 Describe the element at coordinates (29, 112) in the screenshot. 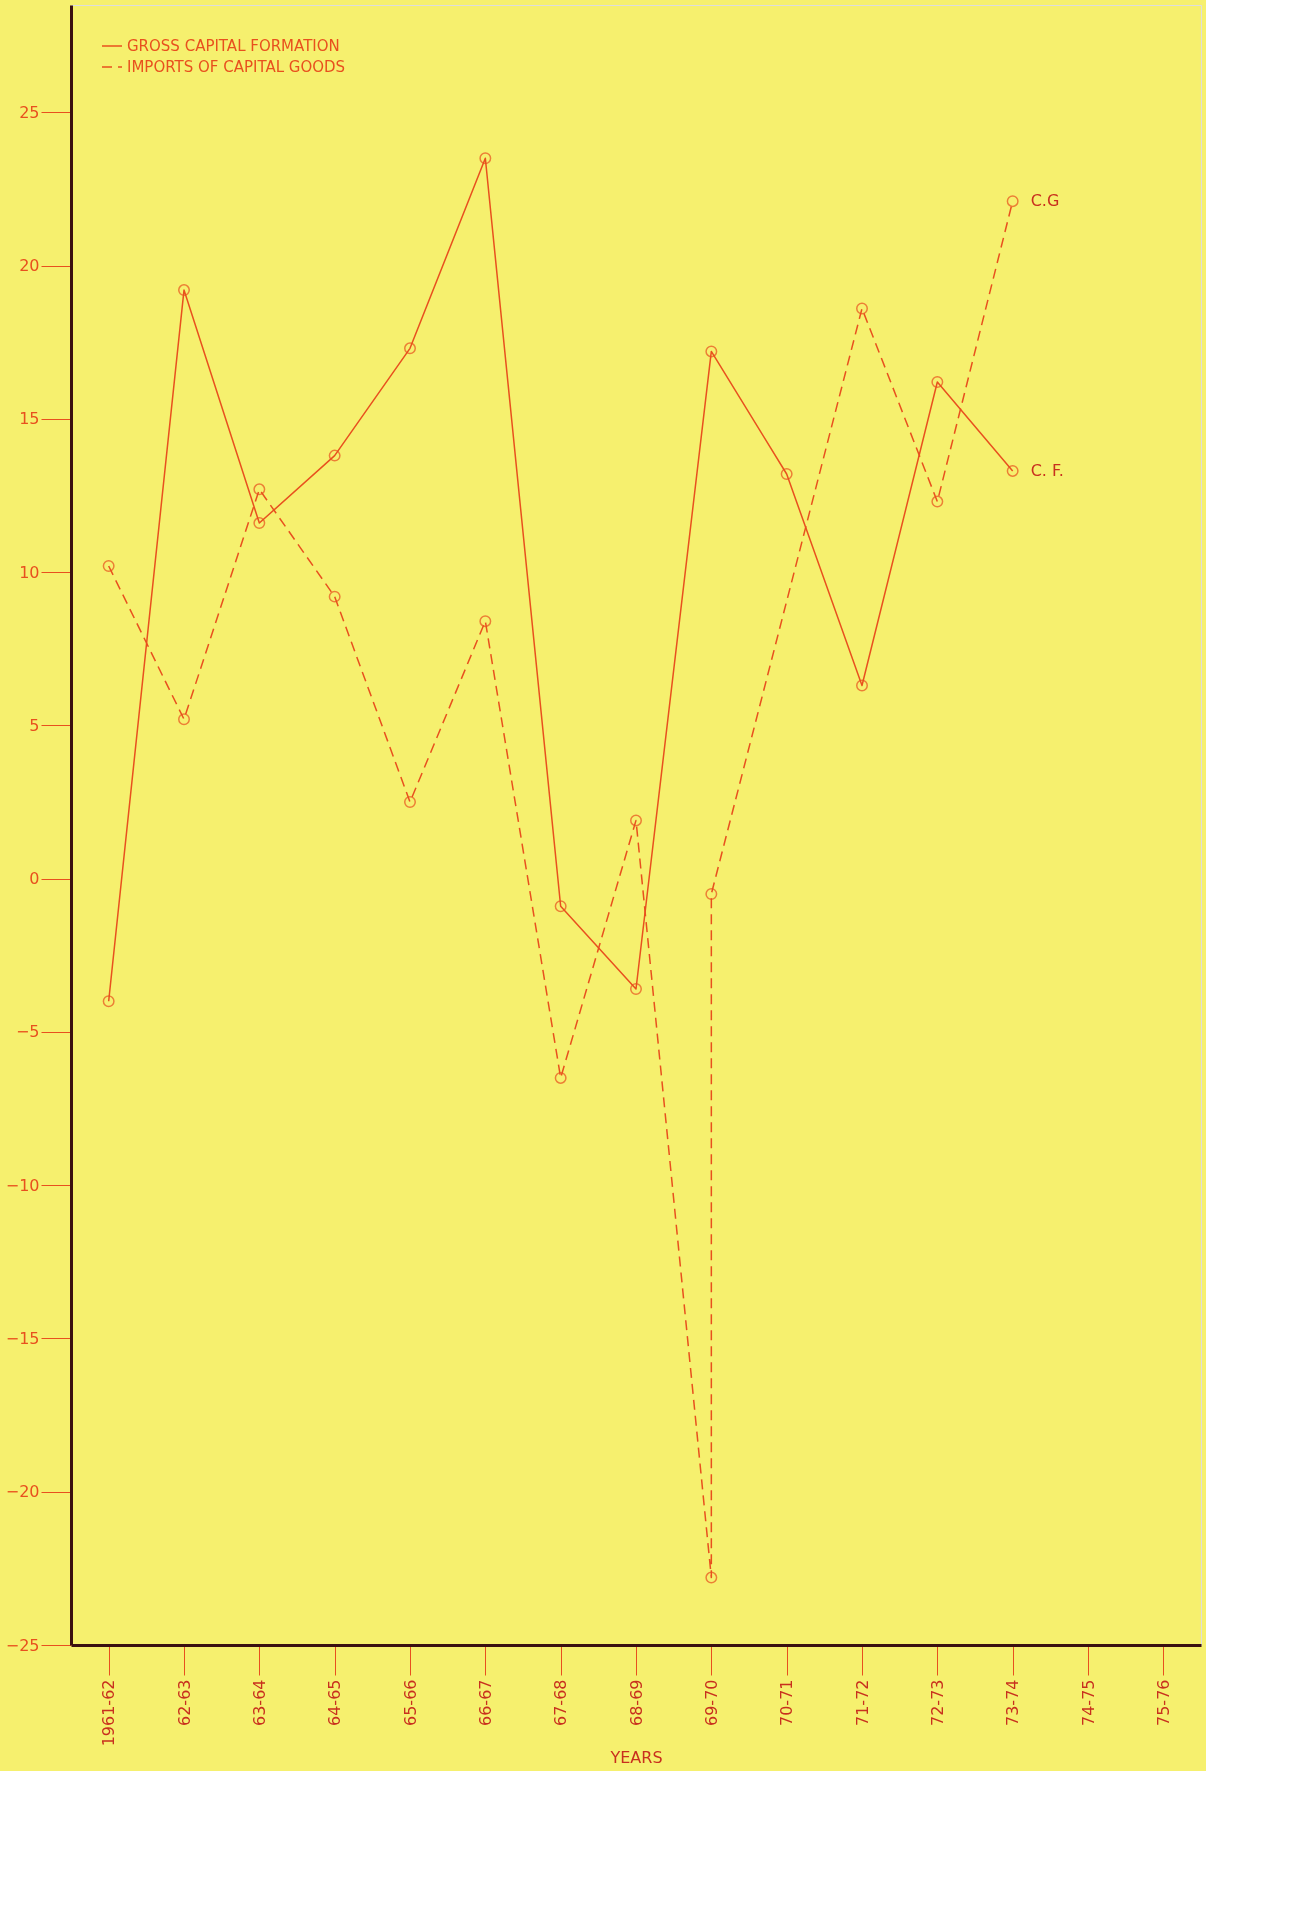

I see `y-tick-label: 25` at that location.